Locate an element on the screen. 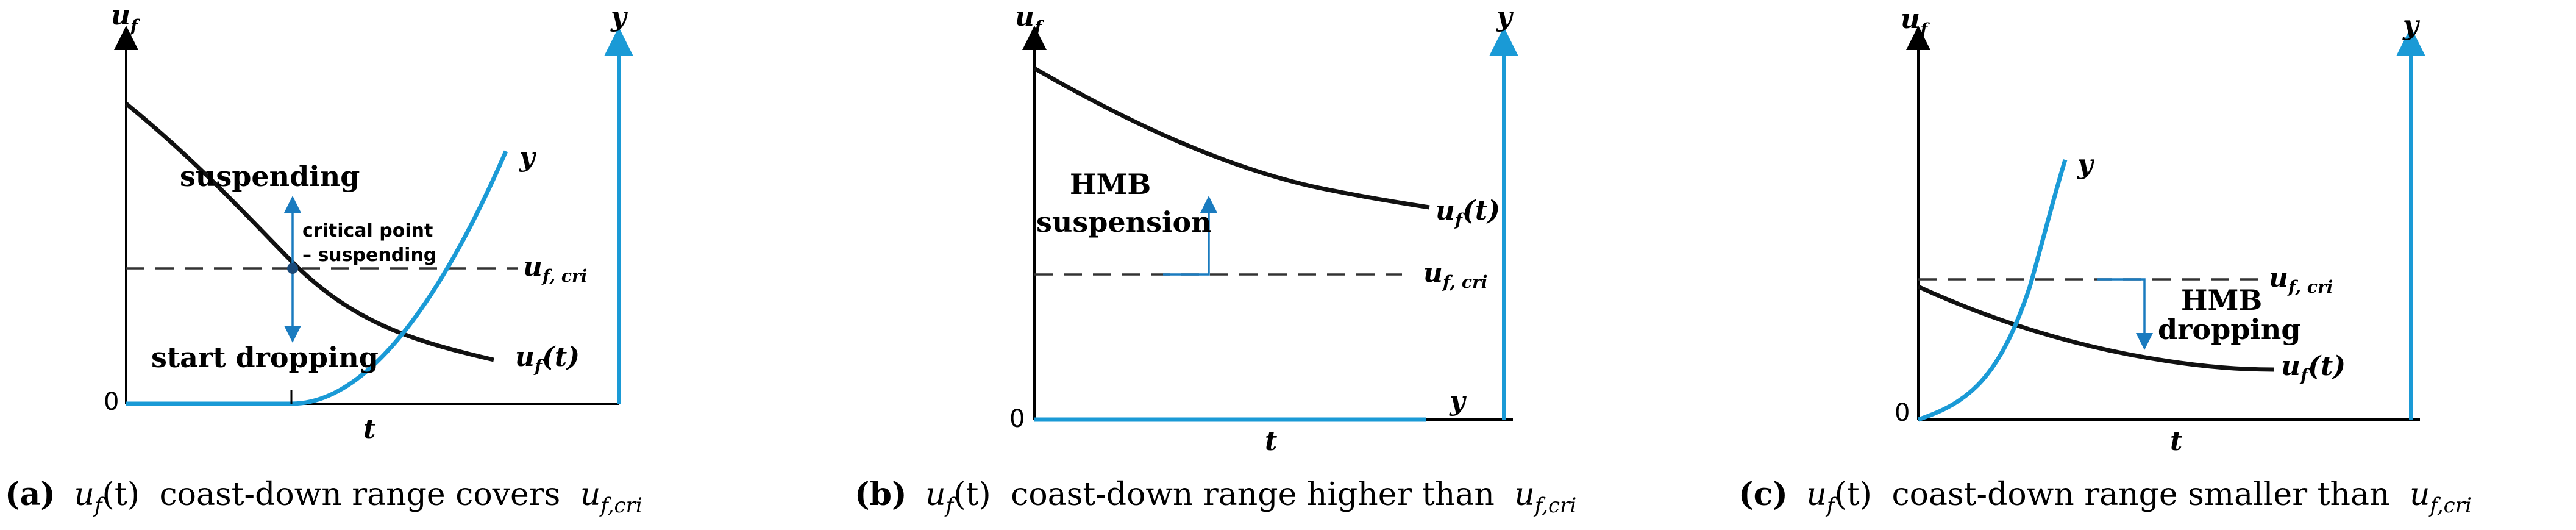 The width and height of the screenshot is (2576, 530). panel-a-critical-2: – suspending is located at coordinates (369, 256).